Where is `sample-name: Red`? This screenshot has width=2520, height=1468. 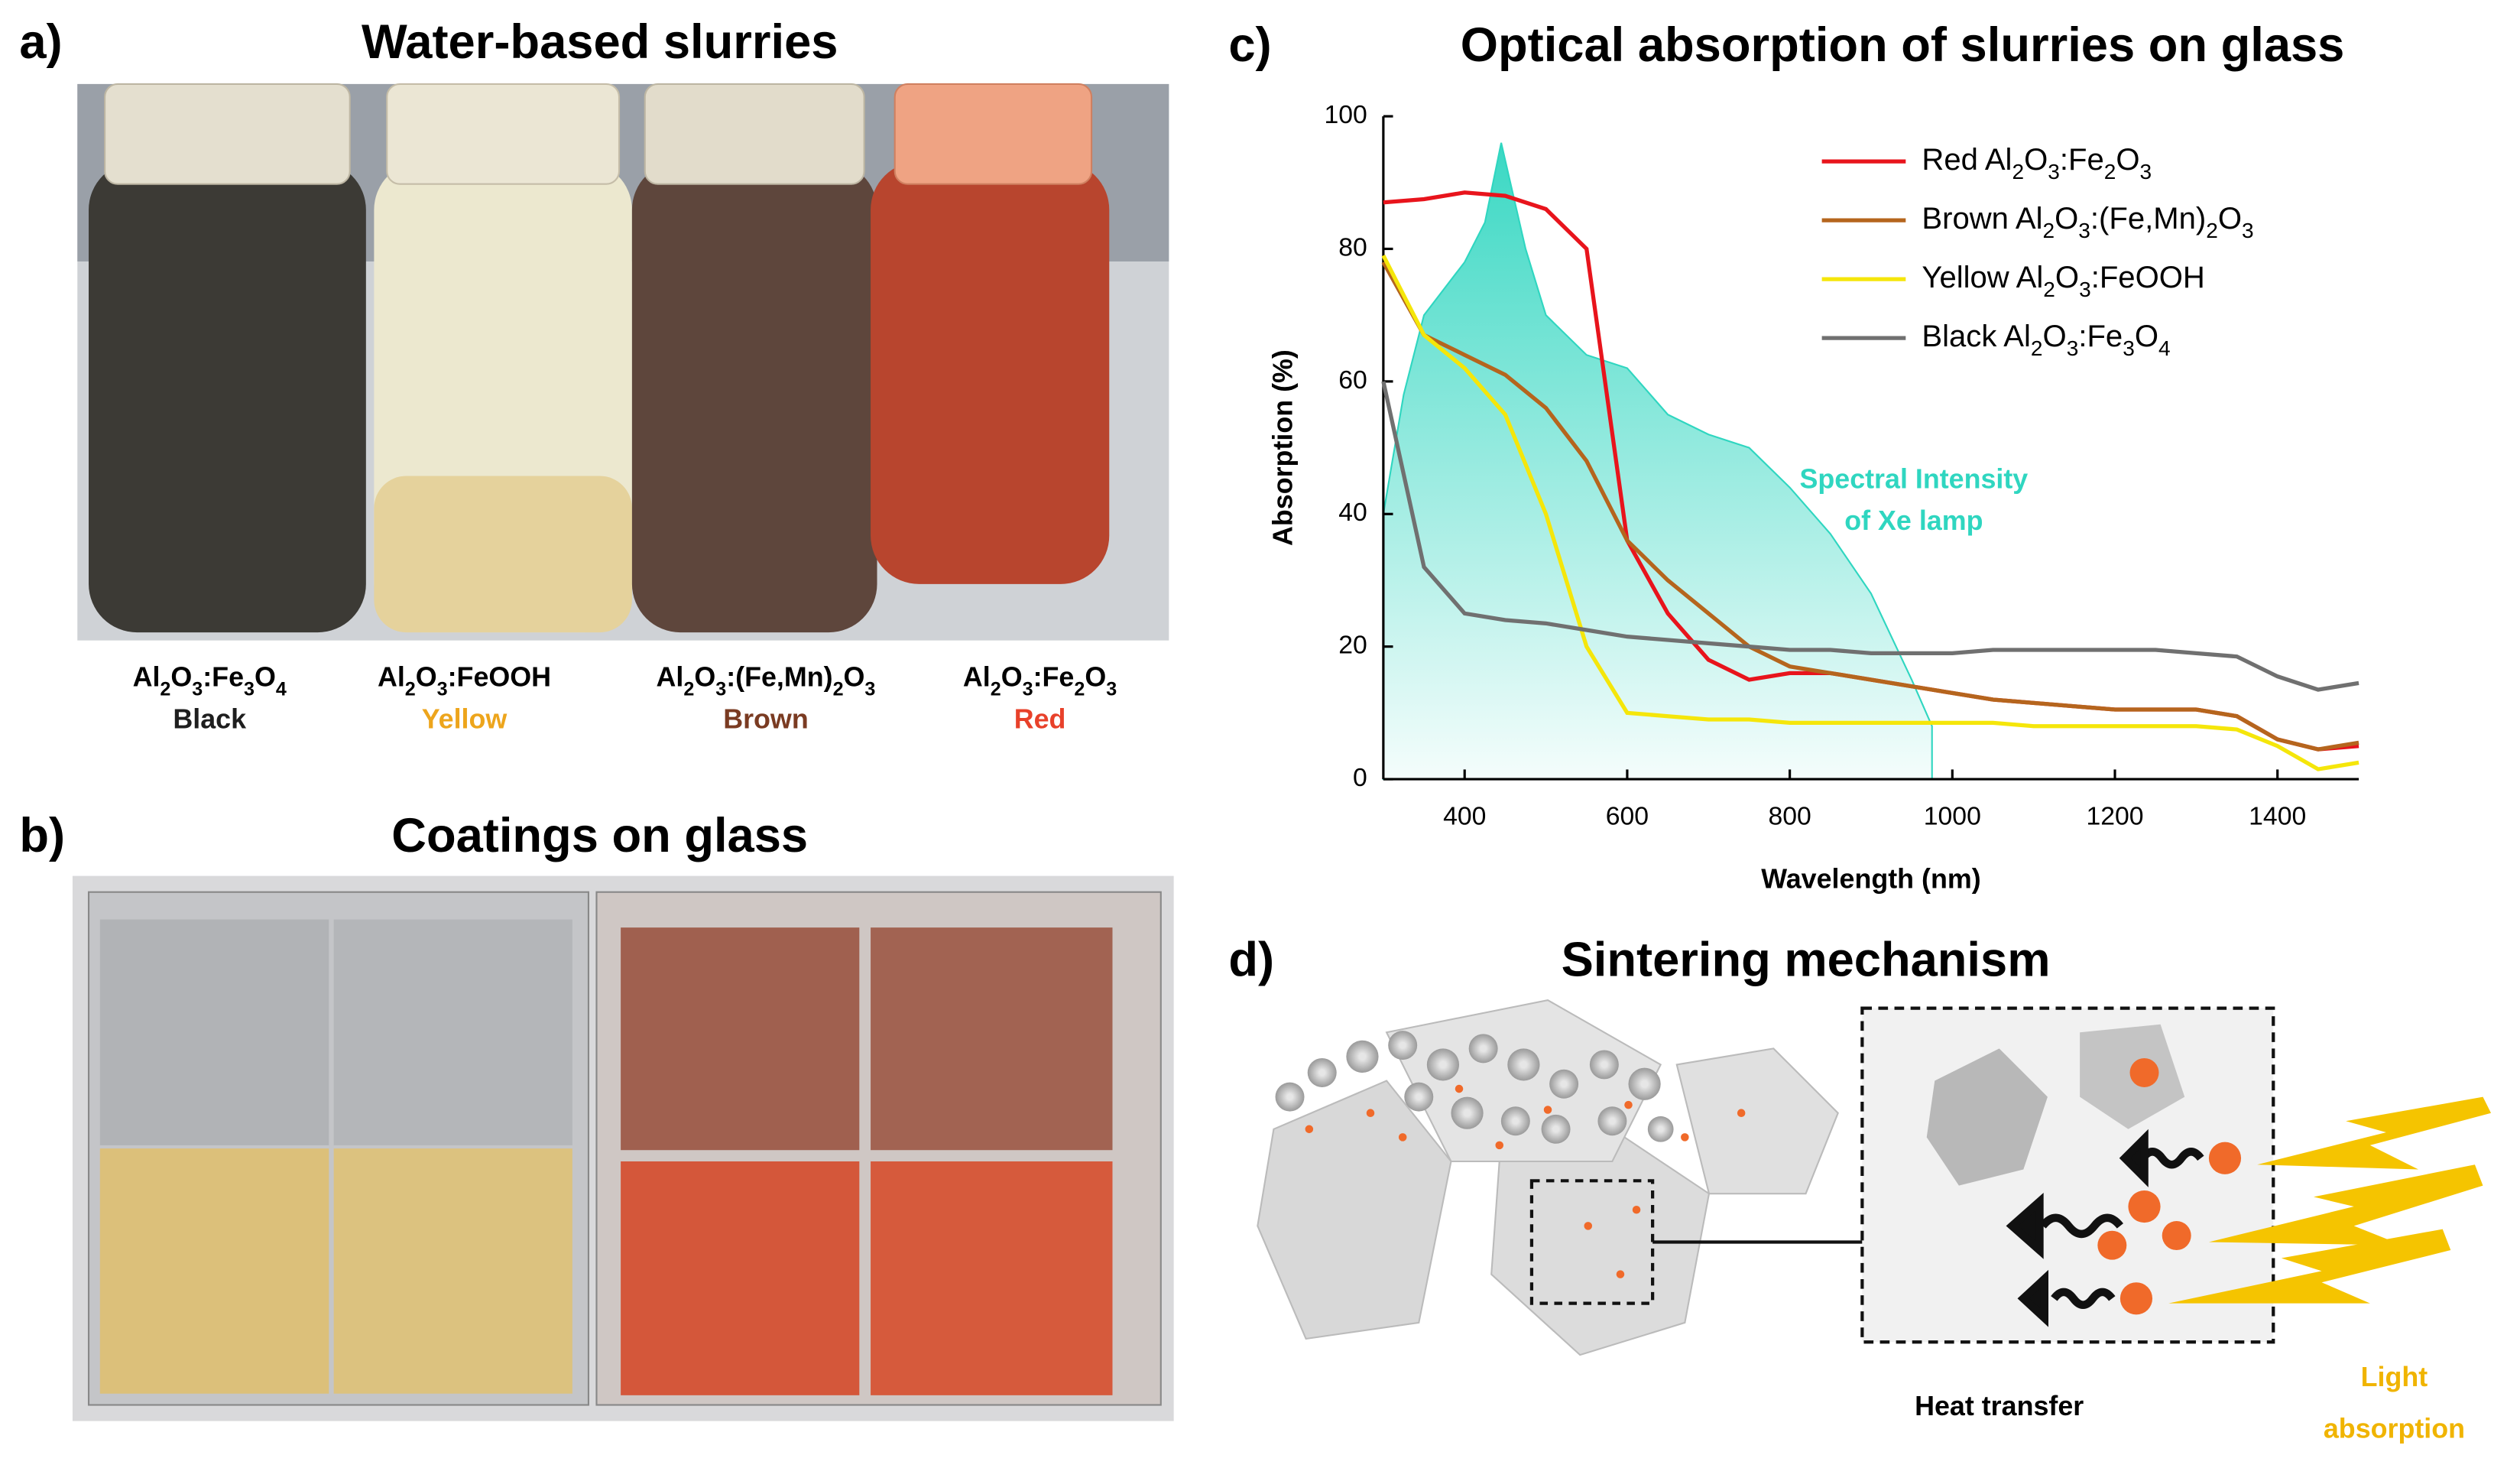 sample-name: Red is located at coordinates (1040, 719).